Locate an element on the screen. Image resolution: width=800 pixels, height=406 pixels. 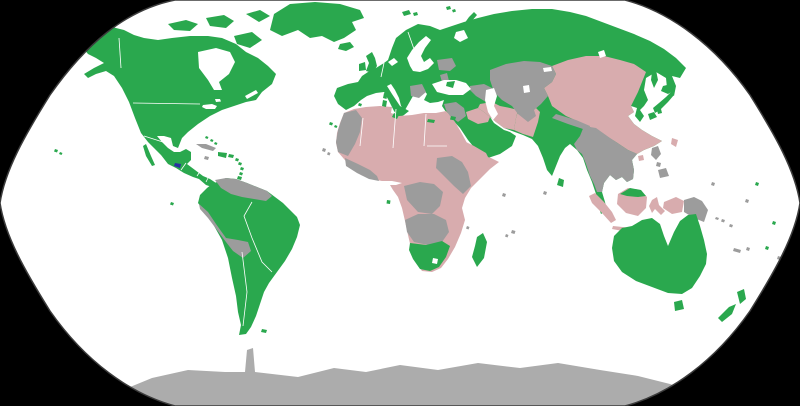
region-south-america is located at coordinates (249, 256).